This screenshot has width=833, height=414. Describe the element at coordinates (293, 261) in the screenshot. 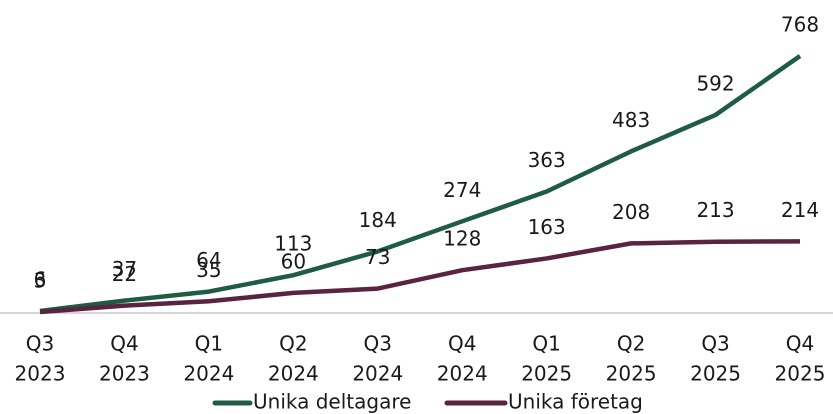

I see `data-label: 60` at that location.